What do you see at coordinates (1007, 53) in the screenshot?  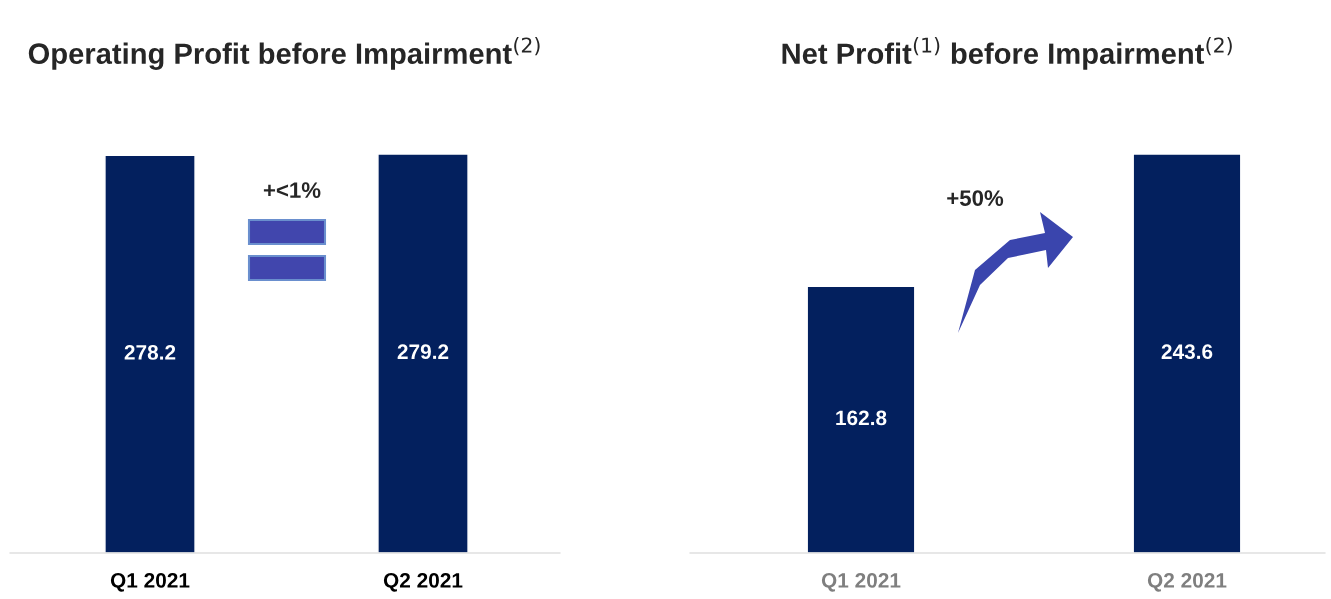 I see `chart-title: Net Profit$^{(1)}$ before Impairment$^{(2)}$` at bounding box center [1007, 53].